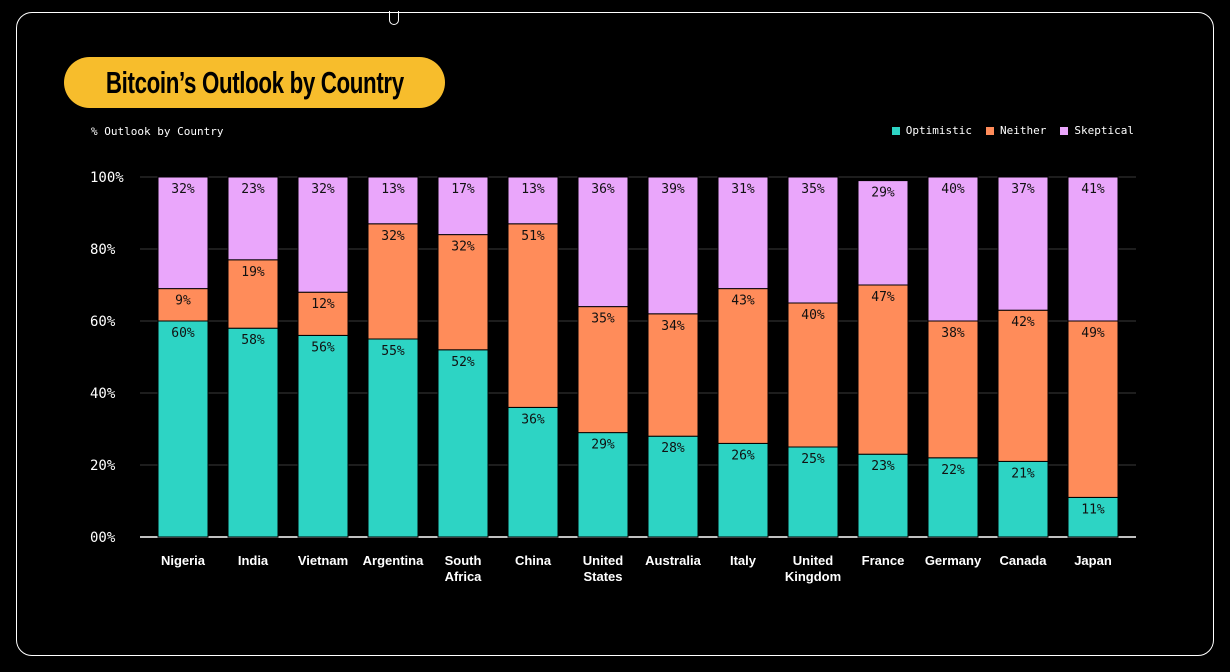  Describe the element at coordinates (673, 560) in the screenshot. I see `x-tick-label: Australia` at that location.